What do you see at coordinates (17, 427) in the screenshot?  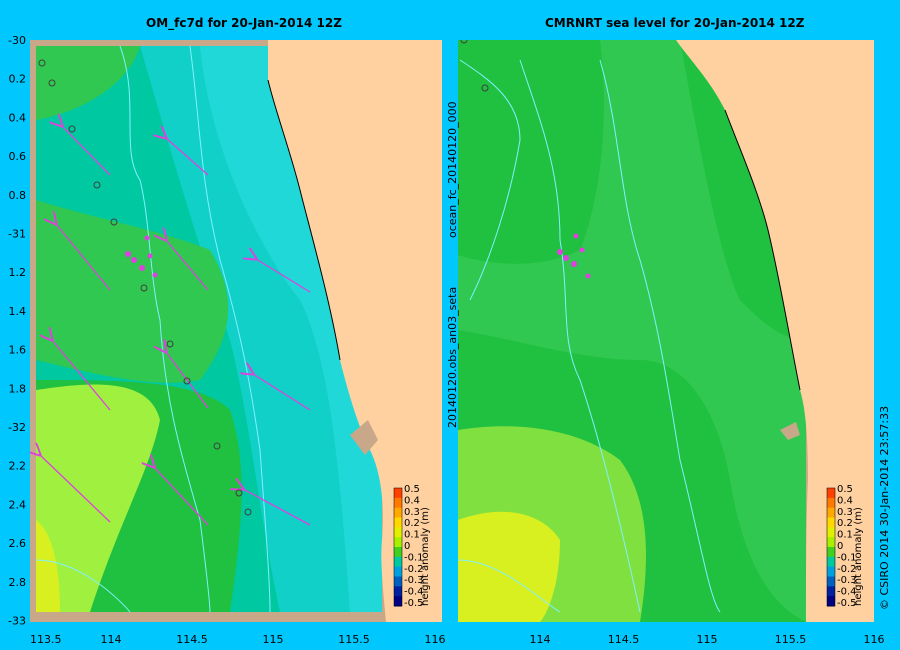 I see `latitude-tick-label: -32` at bounding box center [17, 427].